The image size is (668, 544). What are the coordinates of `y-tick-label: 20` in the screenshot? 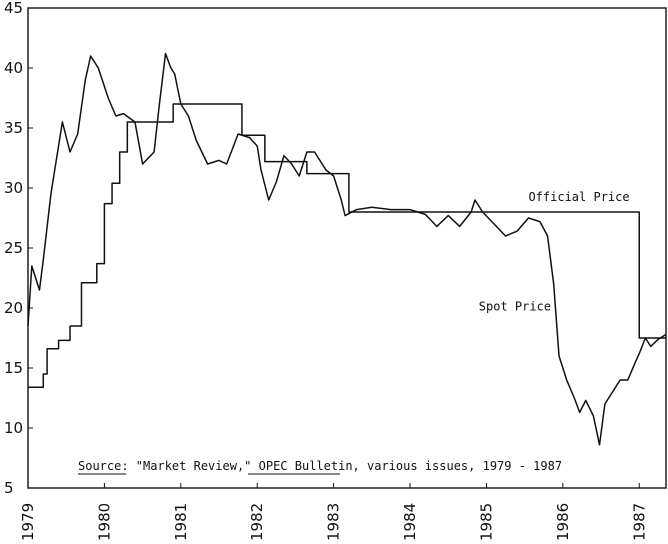 It's located at (13, 308).